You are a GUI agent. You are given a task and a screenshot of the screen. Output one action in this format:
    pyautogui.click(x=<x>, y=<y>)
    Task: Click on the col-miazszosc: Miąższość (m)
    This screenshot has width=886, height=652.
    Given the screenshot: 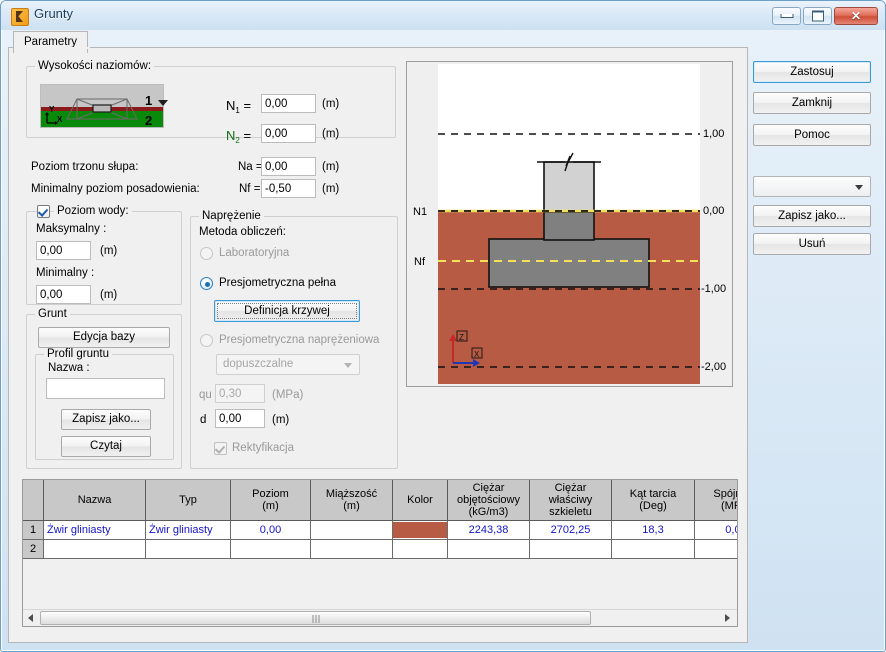 What is the action you would take?
    pyautogui.click(x=351, y=500)
    